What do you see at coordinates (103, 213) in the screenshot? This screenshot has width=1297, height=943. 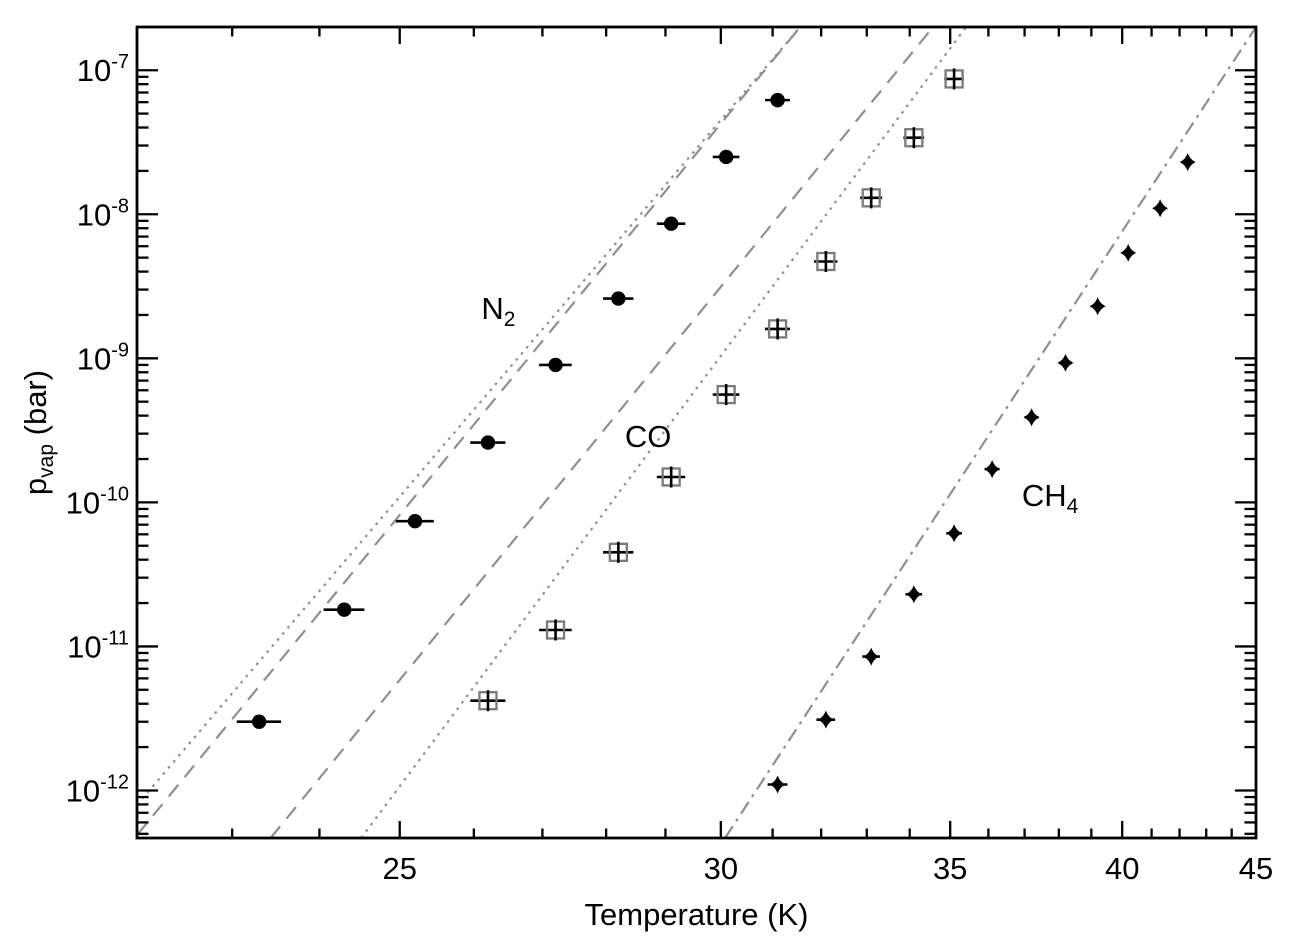 I see `y-tick-label-1e-8: 10⁻⁸` at bounding box center [103, 213].